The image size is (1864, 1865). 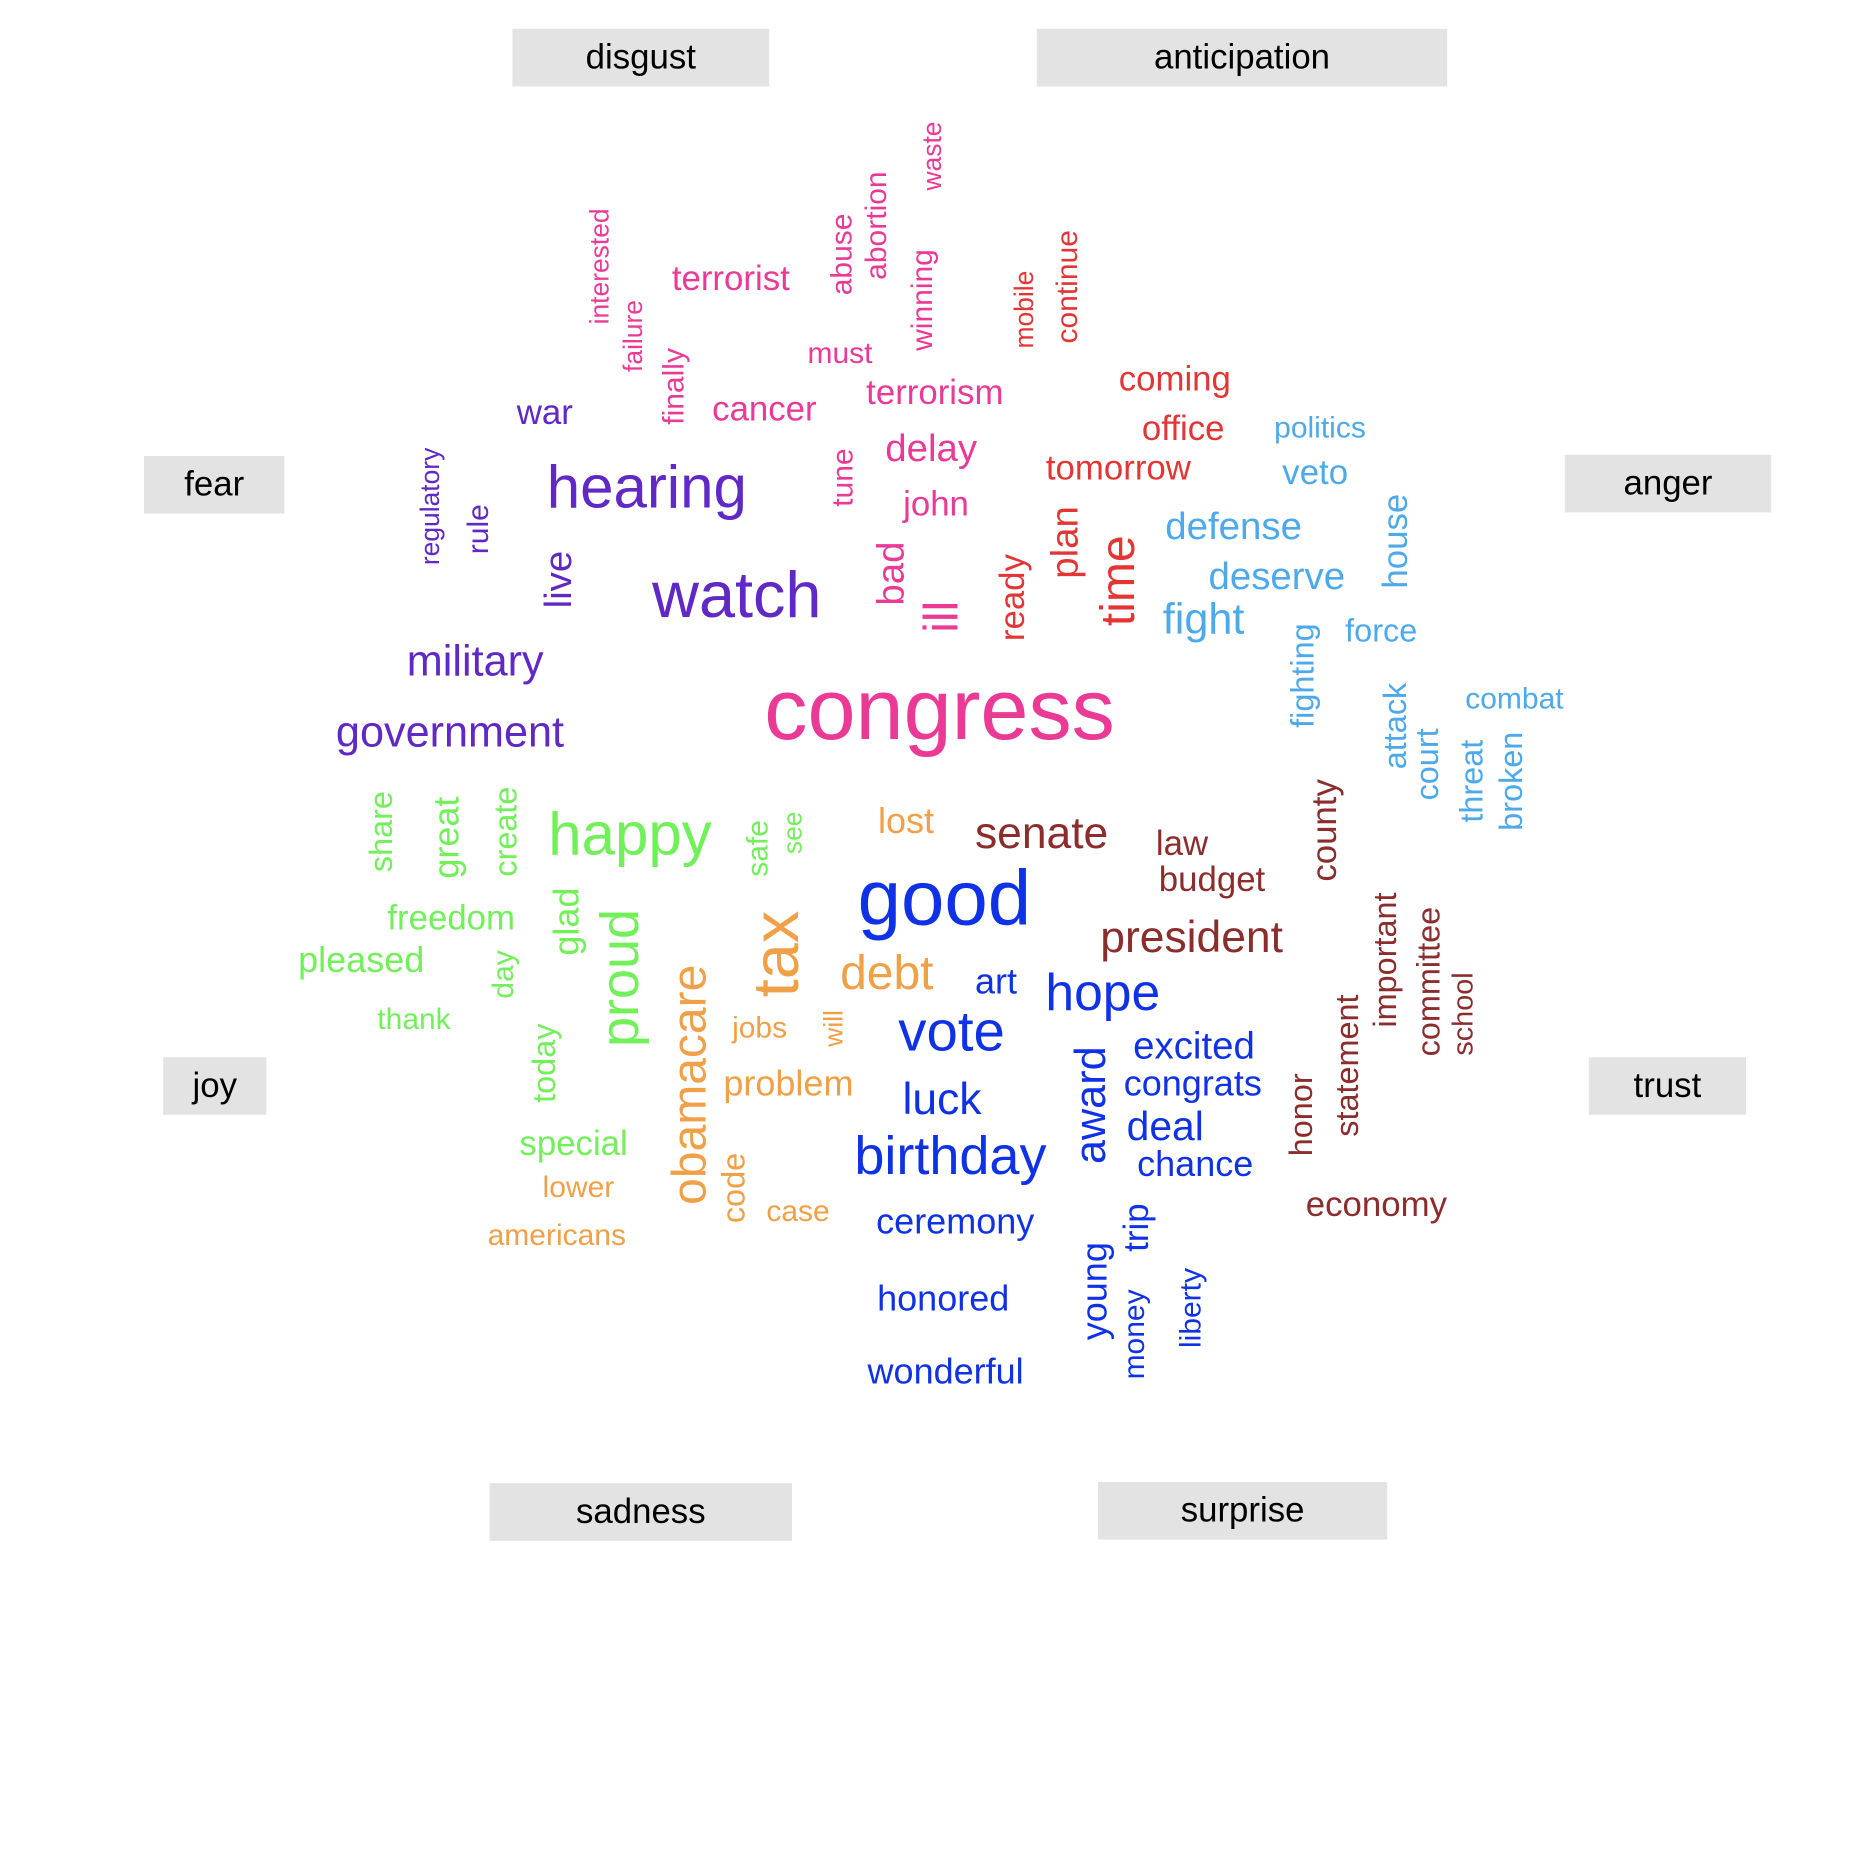 I want to click on word-happy: happy, so click(x=630, y=834).